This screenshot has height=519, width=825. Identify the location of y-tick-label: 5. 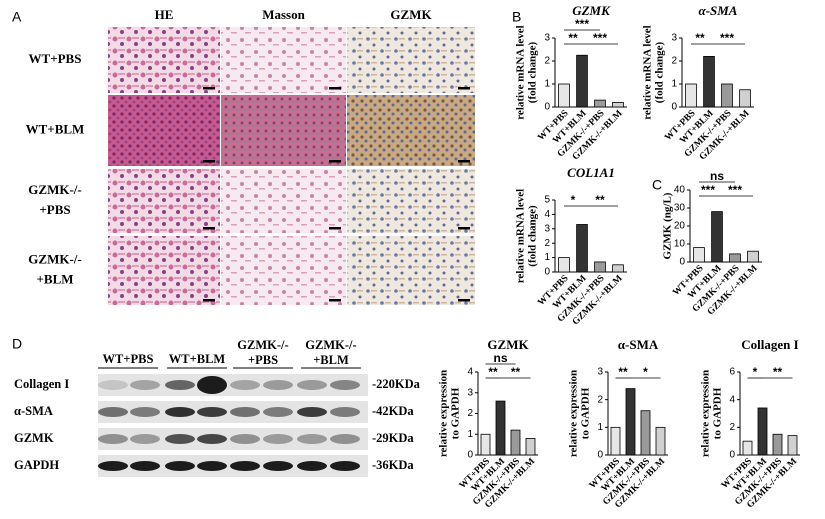
(547, 200).